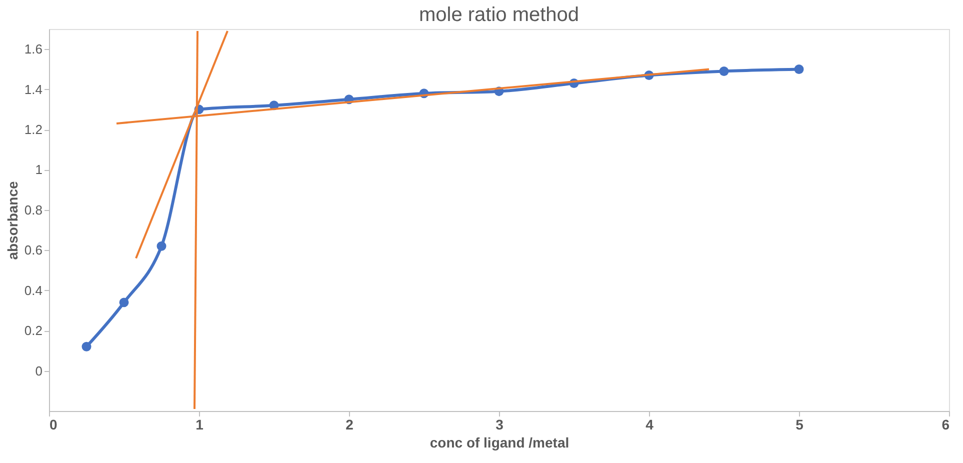 The height and width of the screenshot is (463, 963). I want to click on y-axis-title: absorbance, so click(12, 220).